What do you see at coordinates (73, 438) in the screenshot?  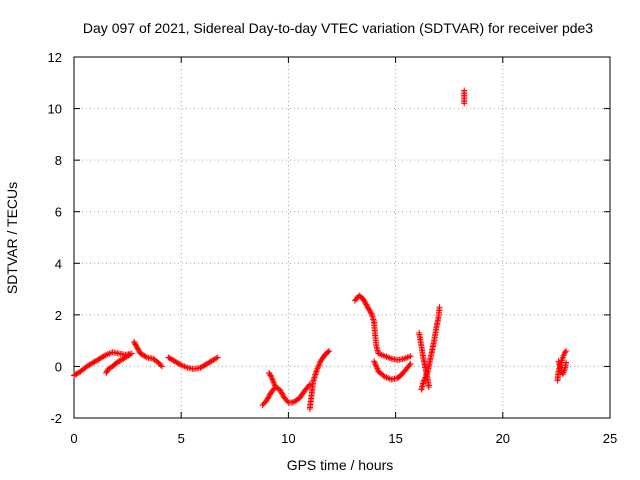 I see `x-tick-label: 0` at bounding box center [73, 438].